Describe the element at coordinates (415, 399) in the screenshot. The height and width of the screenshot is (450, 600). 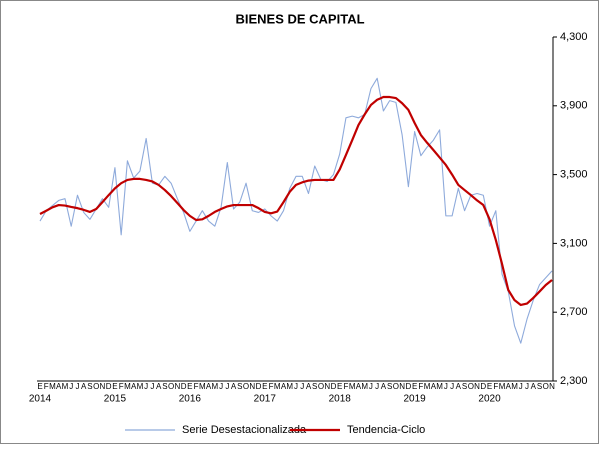
I see `year-label: 2019` at that location.